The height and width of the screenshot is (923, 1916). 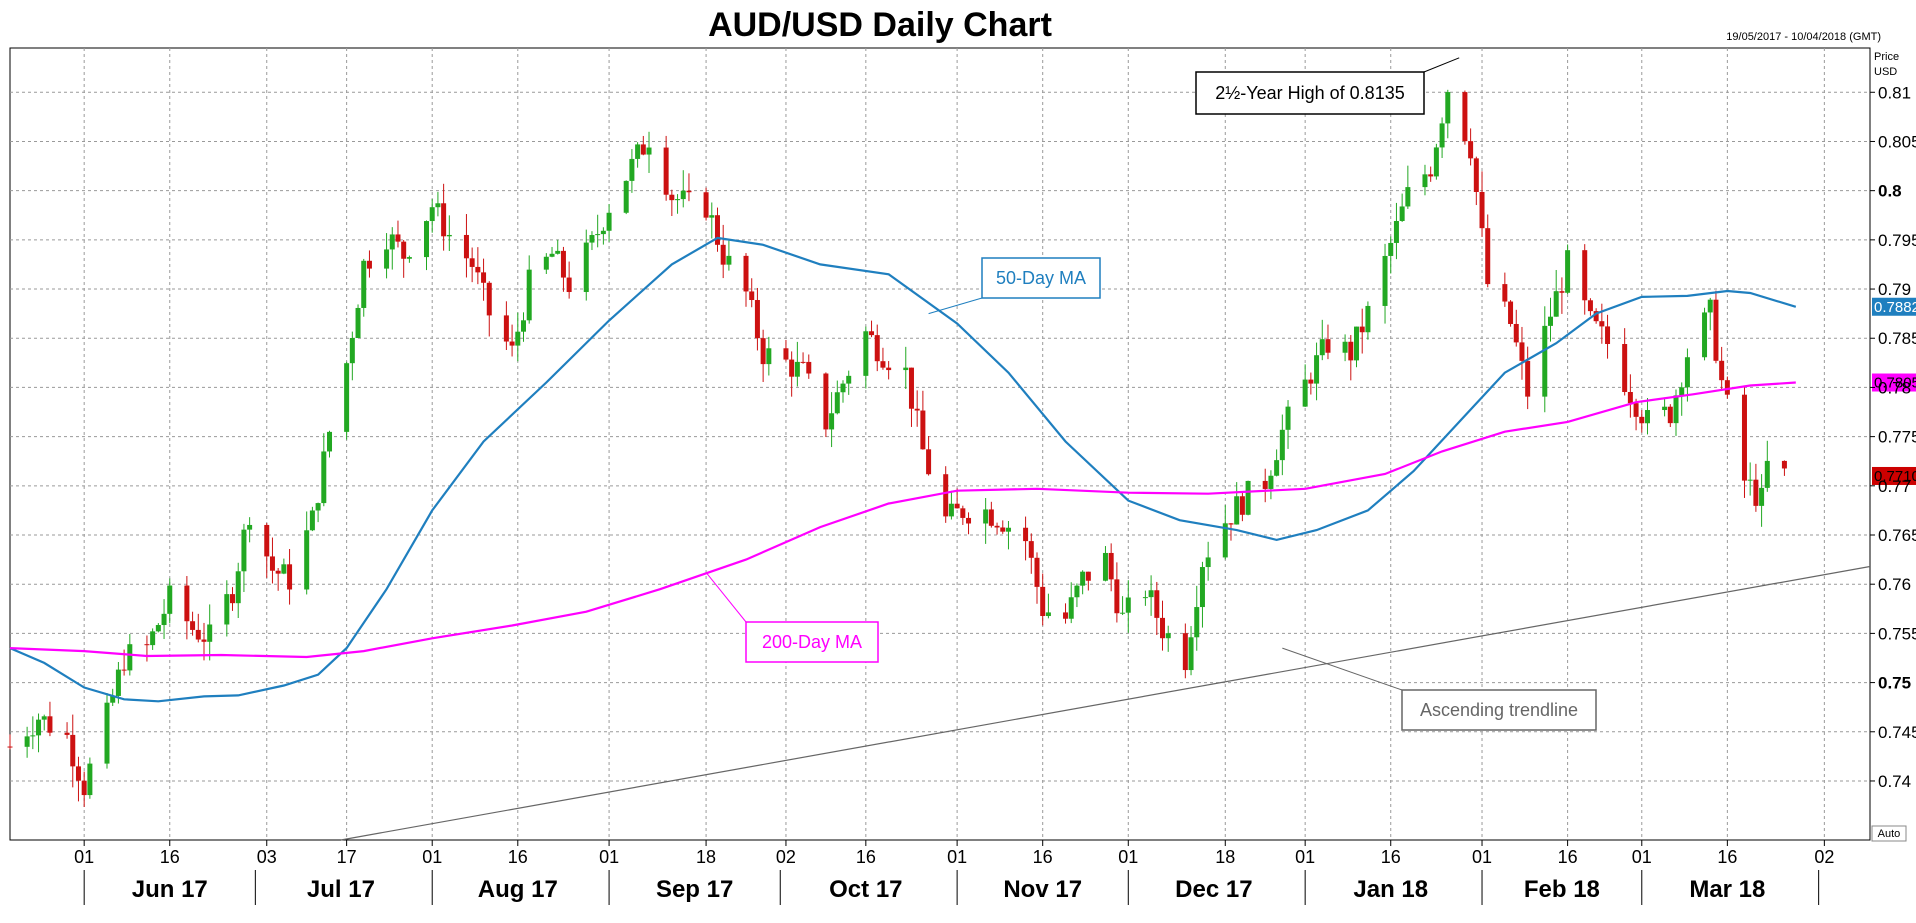 What do you see at coordinates (1895, 476) in the screenshot?
I see `last-price-tag-text: 0.7710` at bounding box center [1895, 476].